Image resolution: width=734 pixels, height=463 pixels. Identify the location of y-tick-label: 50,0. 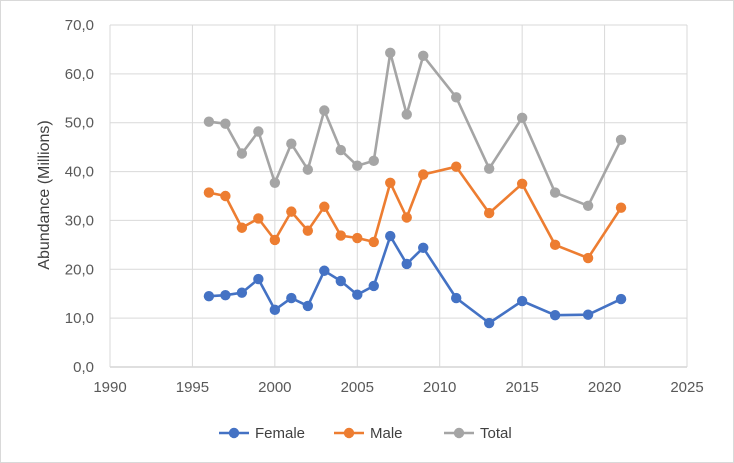
(79, 123).